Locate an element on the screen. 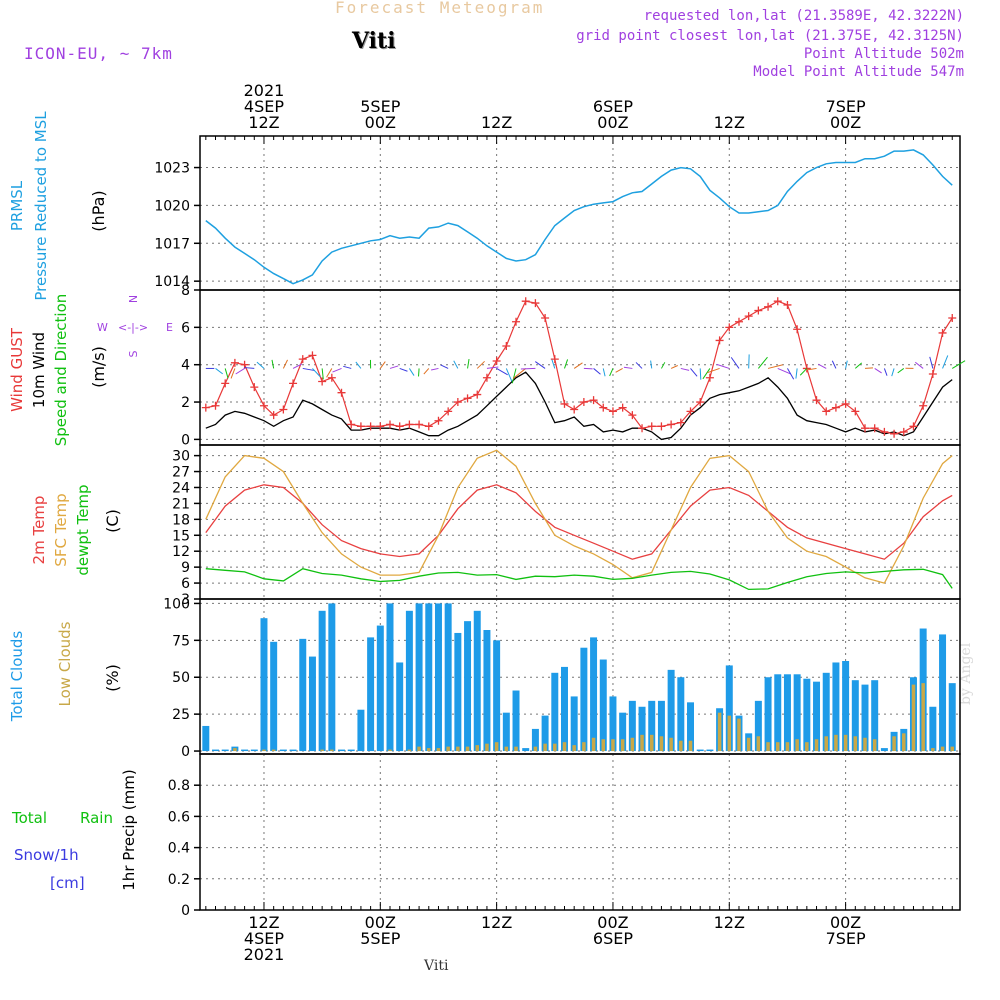 This screenshot has height=1000, width=1000. top-time-label: 12Z is located at coordinates (729, 122).